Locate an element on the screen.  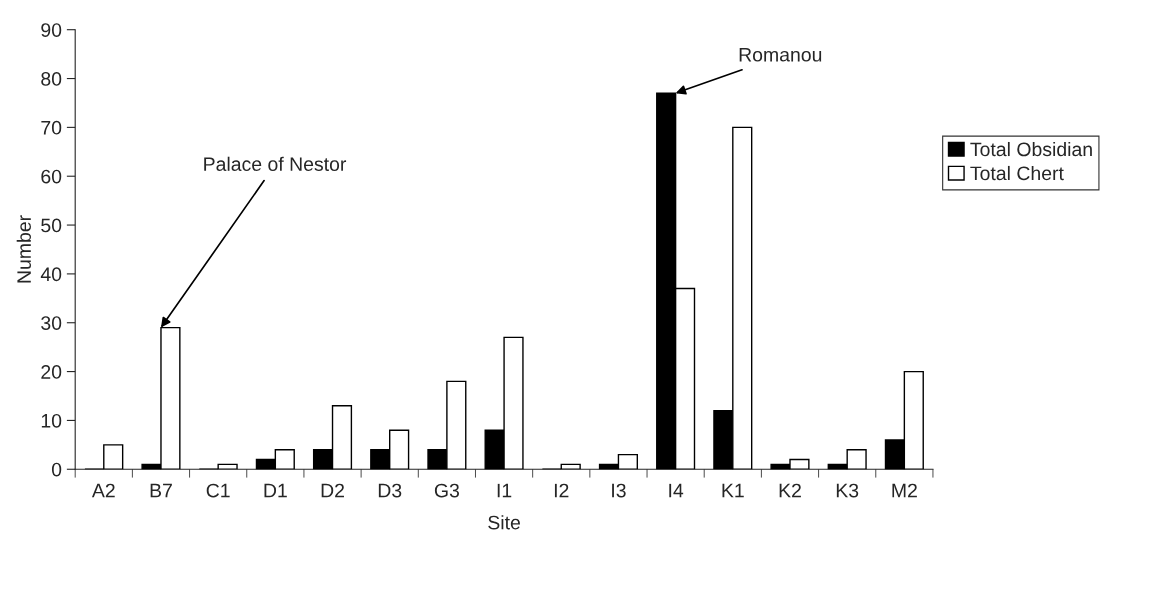
y-axis-title: Number is located at coordinates (23, 249).